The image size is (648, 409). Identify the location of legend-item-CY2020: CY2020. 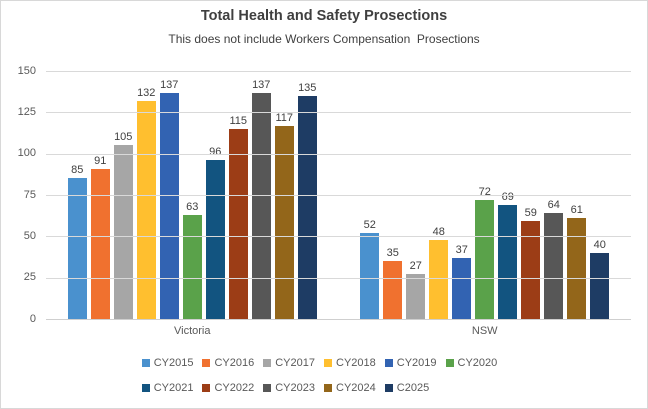
(471, 362).